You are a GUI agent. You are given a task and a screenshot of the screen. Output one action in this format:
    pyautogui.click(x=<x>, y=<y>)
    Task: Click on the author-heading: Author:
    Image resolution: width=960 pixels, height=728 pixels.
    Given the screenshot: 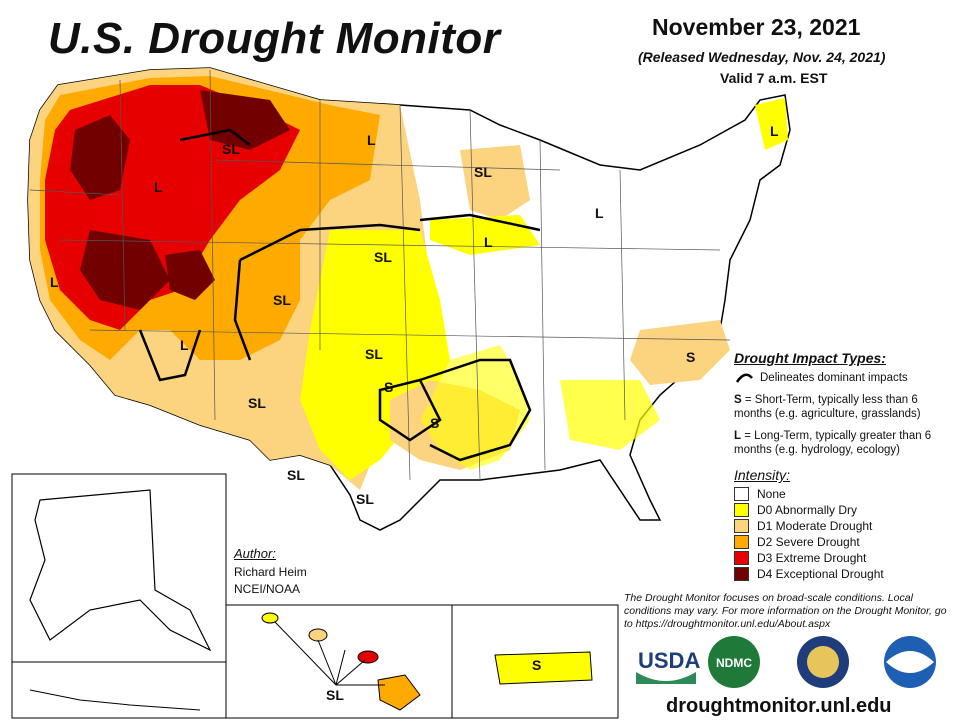 What is the action you would take?
    pyautogui.click(x=255, y=553)
    